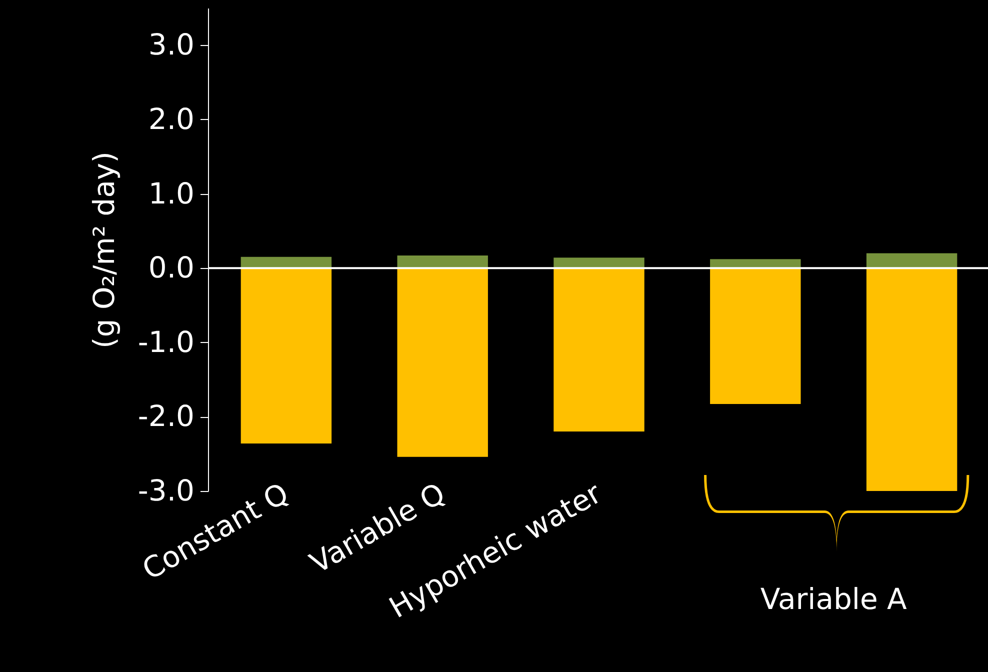  Describe the element at coordinates (166, 491) in the screenshot. I see `y-tick-label: -3.0` at that location.